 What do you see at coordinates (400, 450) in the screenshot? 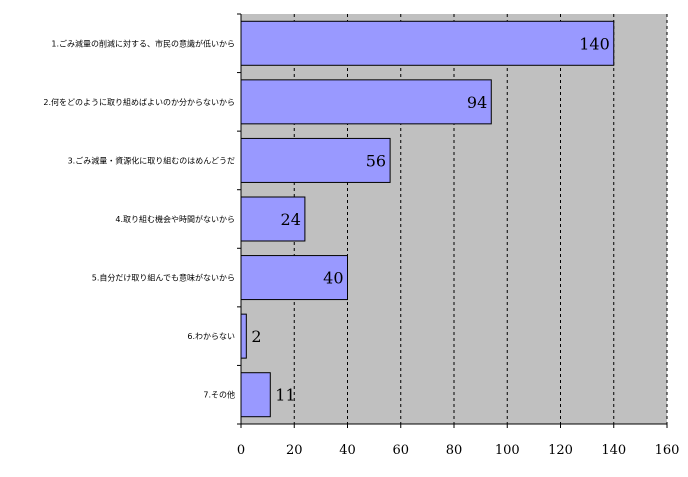
I see `tick-label: 60` at bounding box center [400, 450].